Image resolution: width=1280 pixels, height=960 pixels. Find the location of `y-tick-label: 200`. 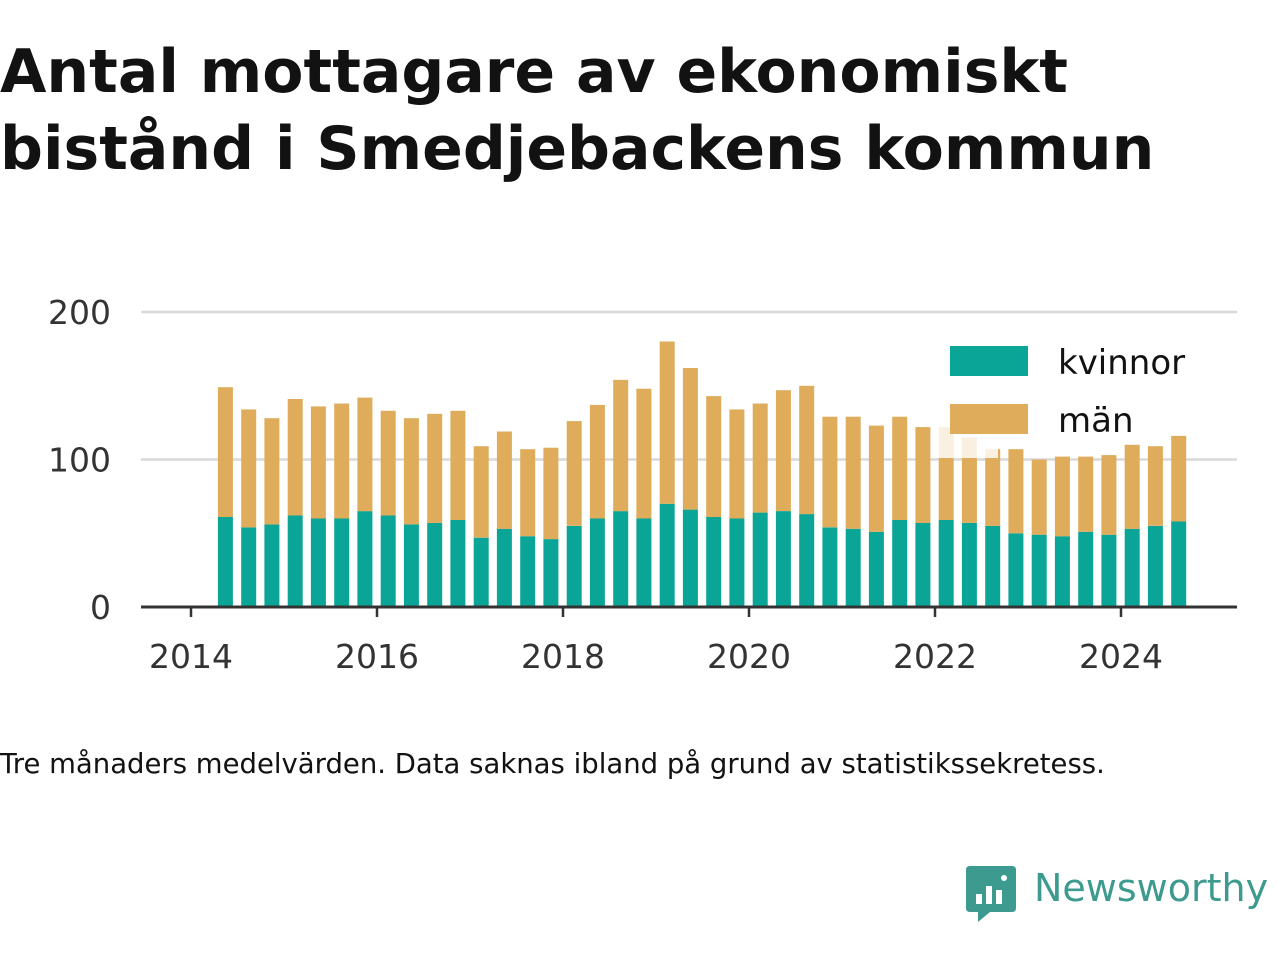

y-tick-label: 200 is located at coordinates (79, 312).